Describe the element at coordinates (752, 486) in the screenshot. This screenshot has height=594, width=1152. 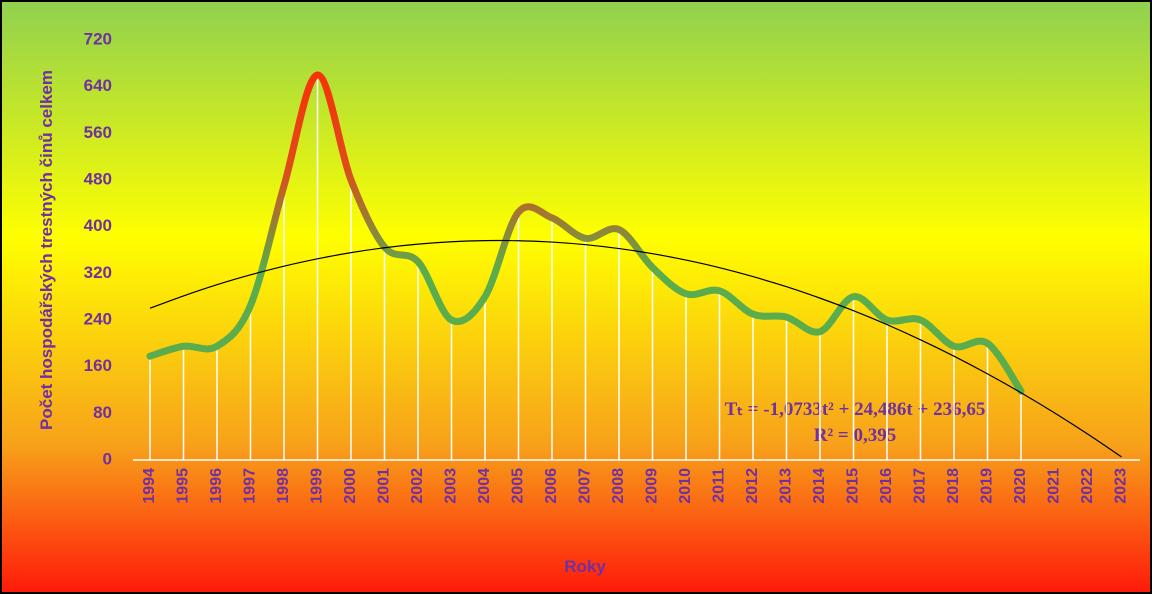
I see `x-tick-label: 2012` at that location.